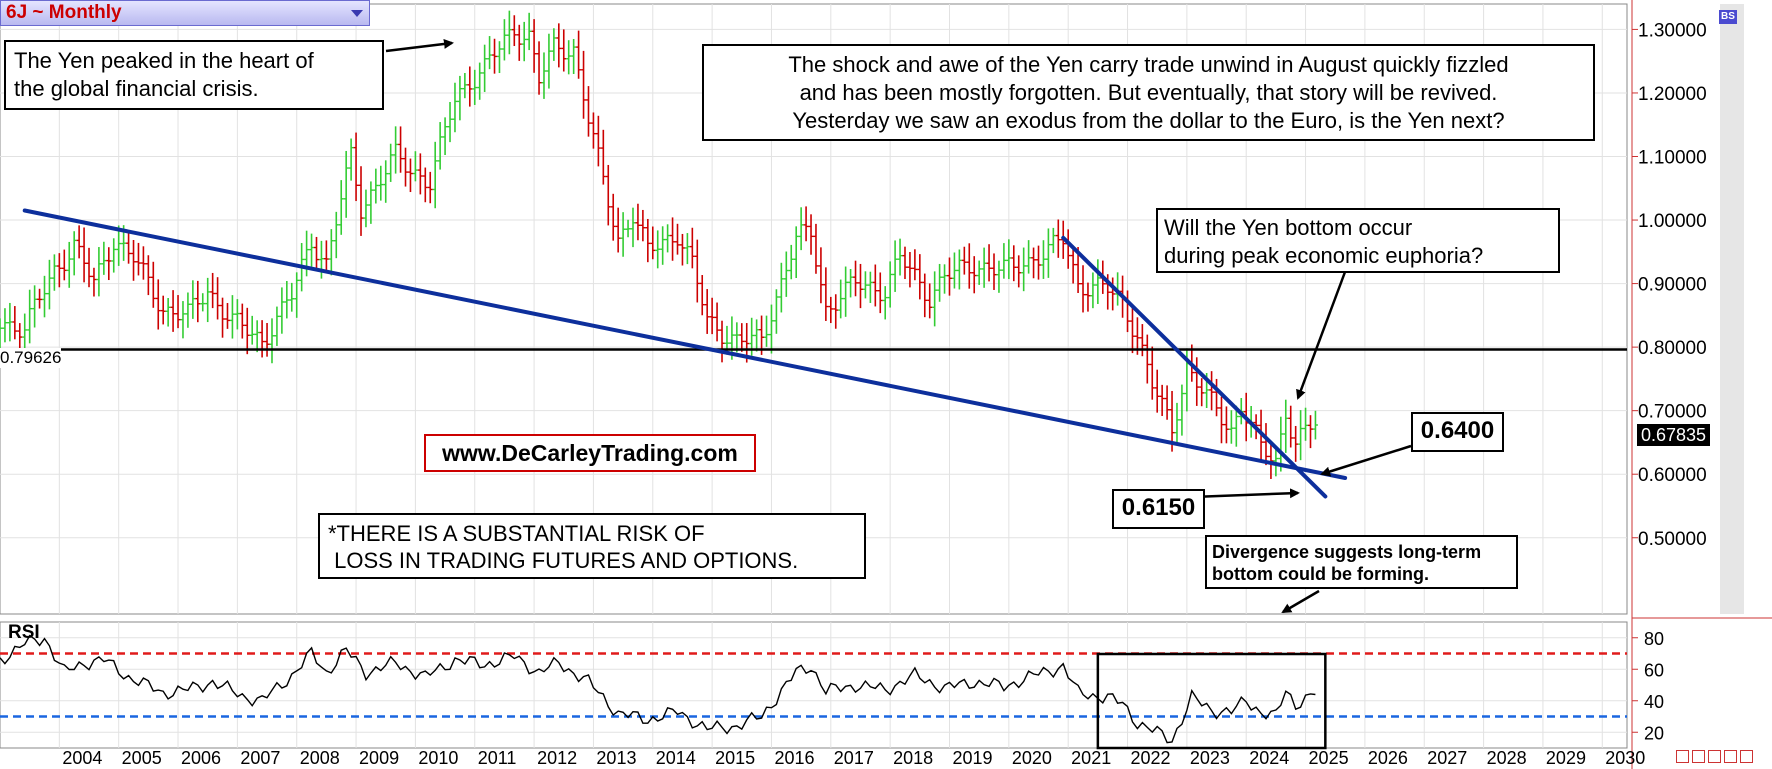 The image size is (1772, 769). Describe the element at coordinates (1654, 702) in the screenshot. I see `rsi-tick-label: 40` at that location.